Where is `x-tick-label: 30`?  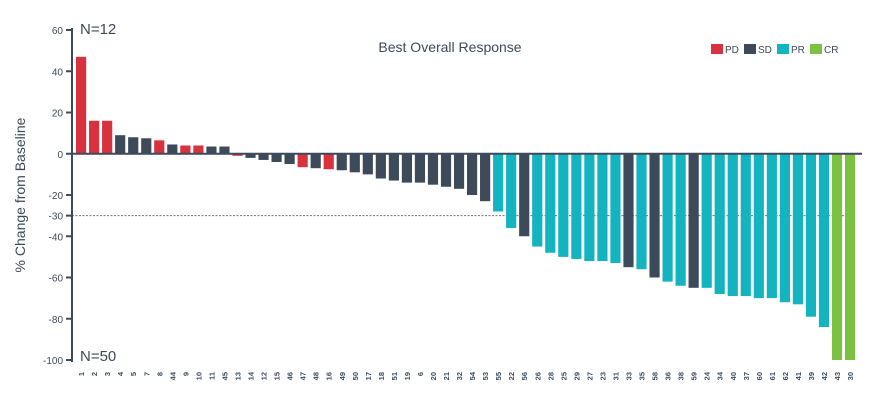
x-tick-label: 30 is located at coordinates (850, 376).